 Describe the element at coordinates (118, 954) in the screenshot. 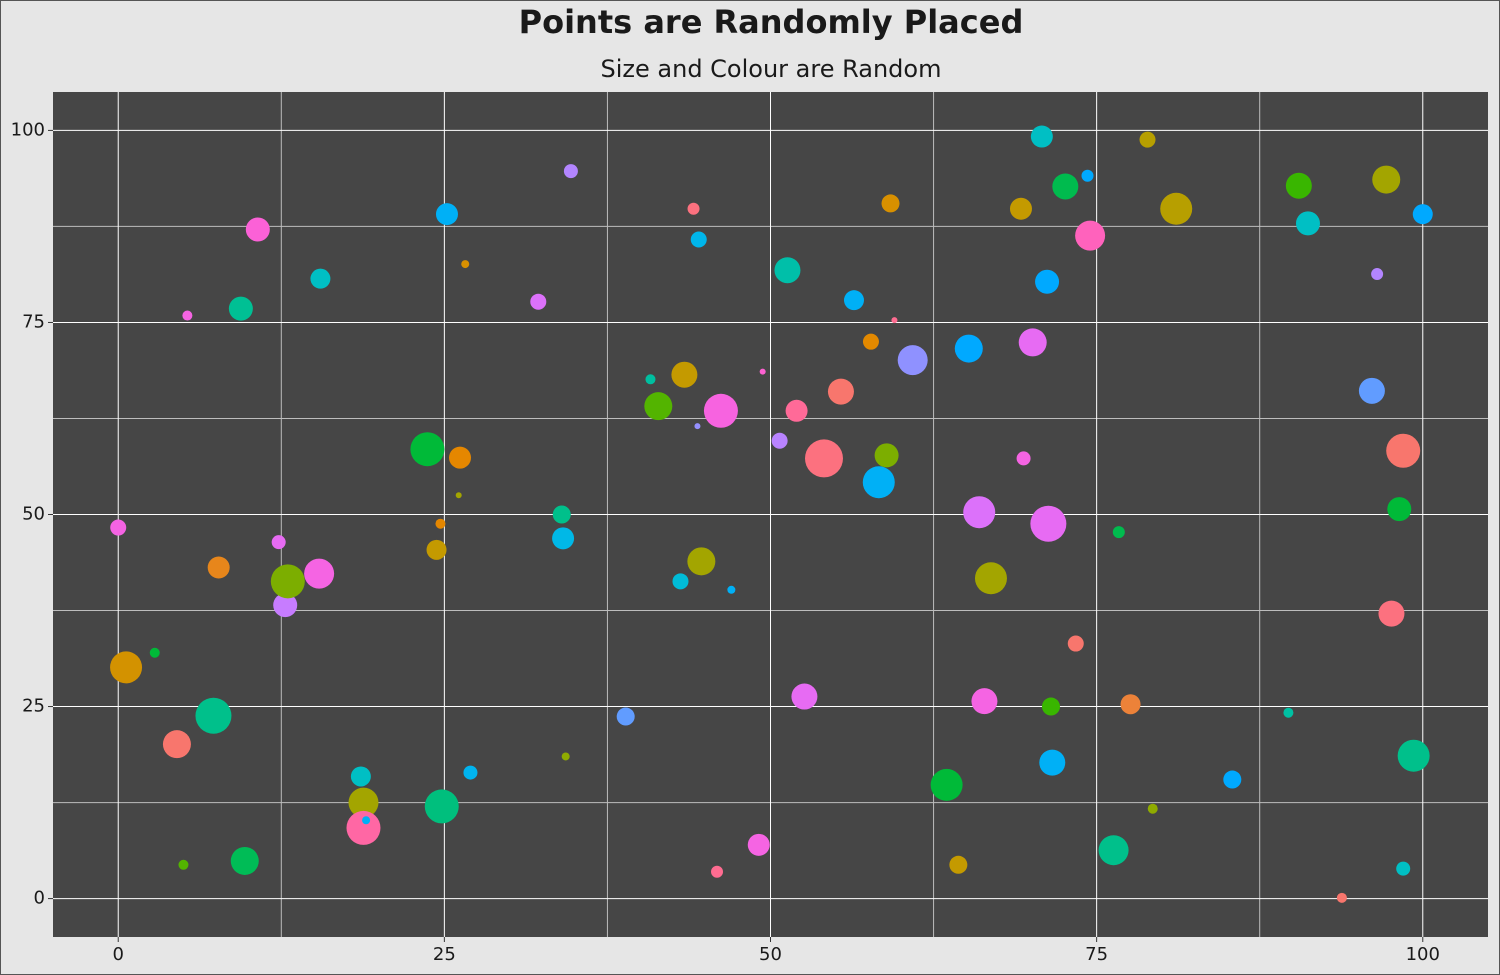

I see `x-tick-label: 0` at that location.